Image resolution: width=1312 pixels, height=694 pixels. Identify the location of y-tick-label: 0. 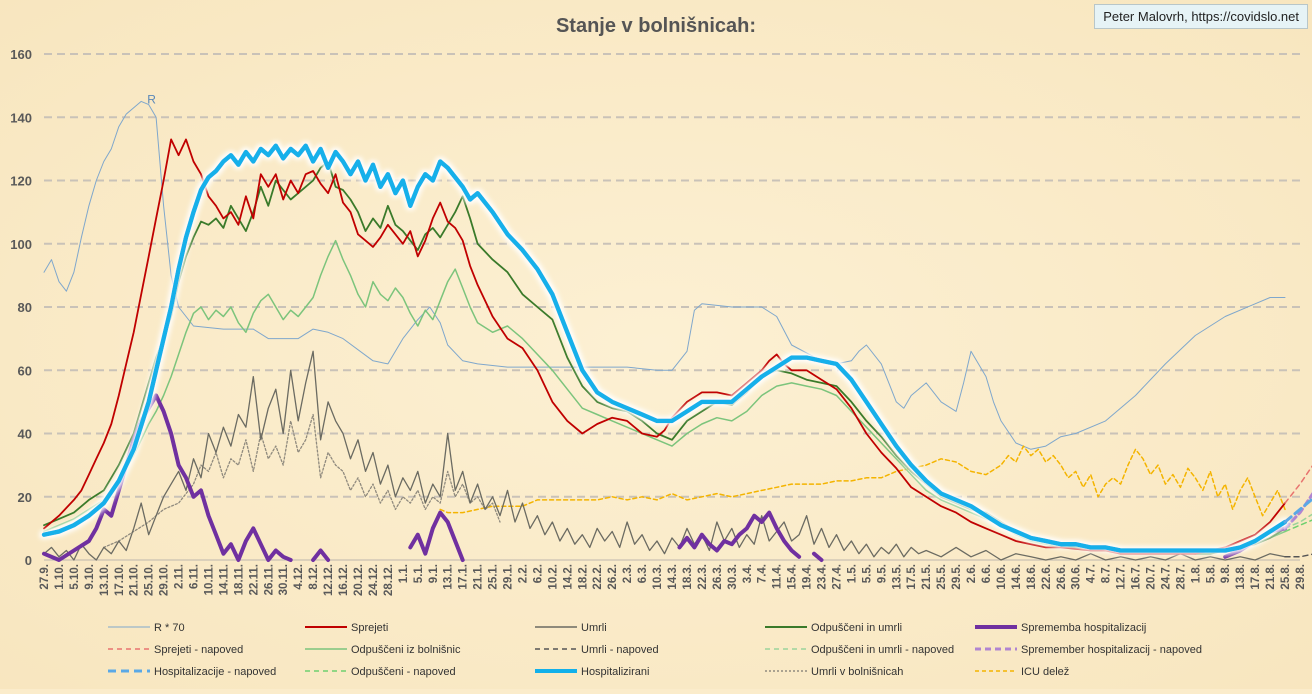
(28, 560).